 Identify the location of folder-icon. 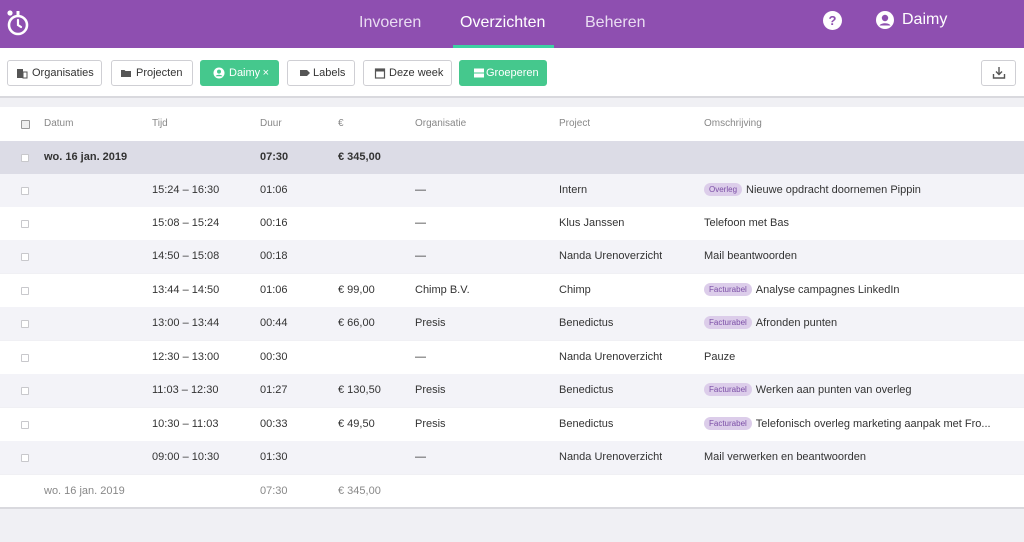
(126, 73).